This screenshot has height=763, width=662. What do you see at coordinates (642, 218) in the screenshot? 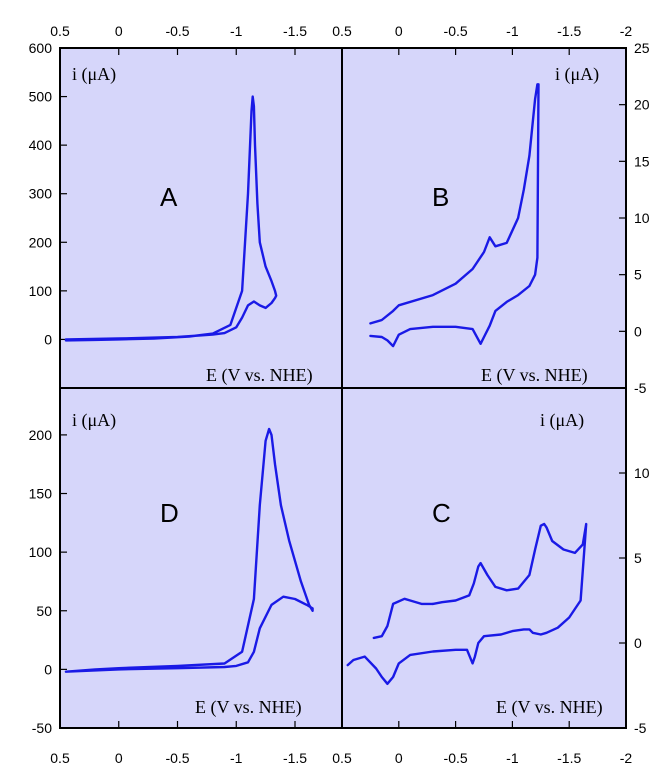
I see `panel-B-ytick-label: 10` at bounding box center [642, 218].